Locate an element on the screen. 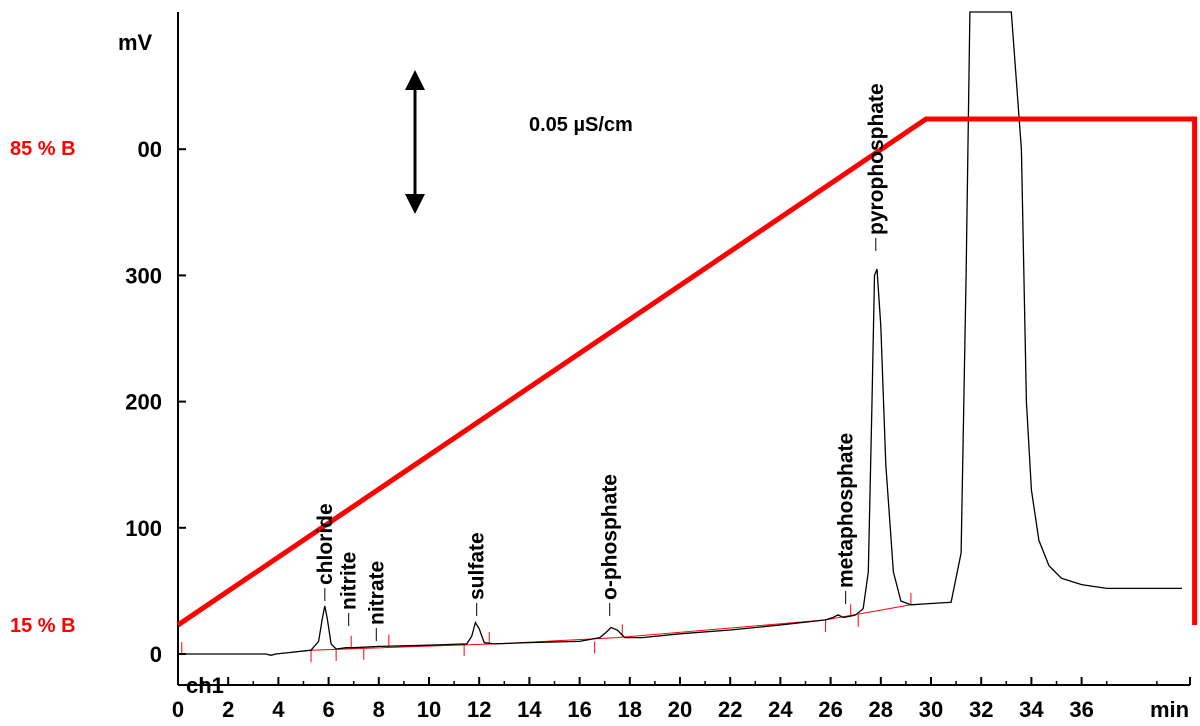  x-tick-label: 14 is located at coordinates (529, 709).